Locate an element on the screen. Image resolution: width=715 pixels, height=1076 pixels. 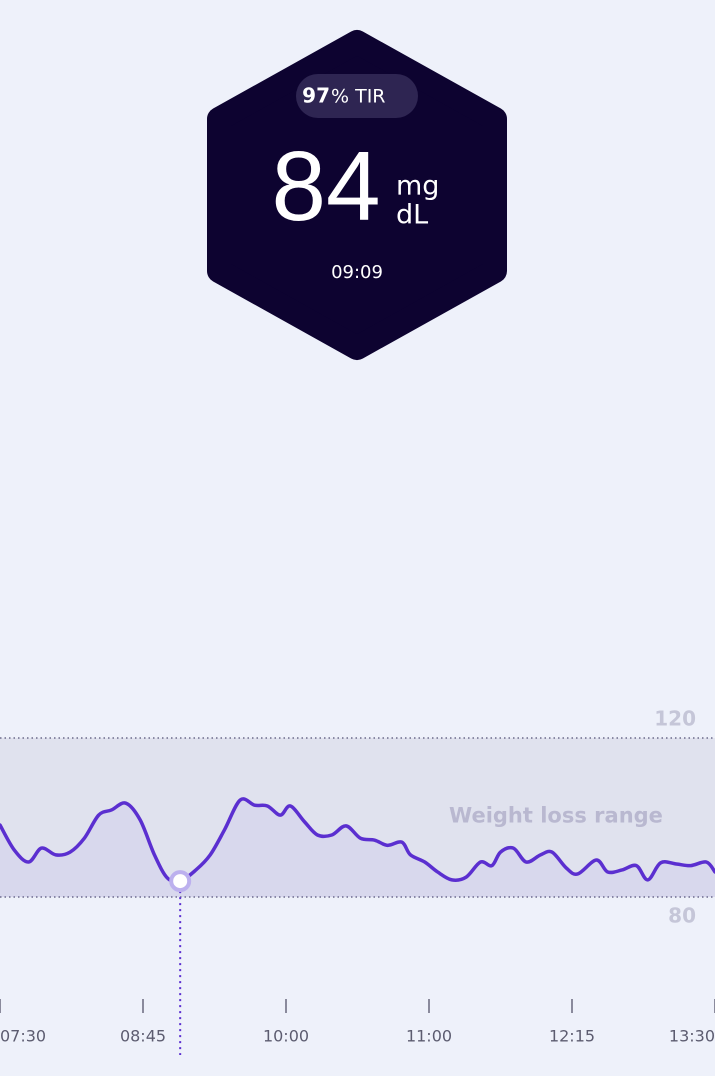
tir-value: 97 is located at coordinates (316, 96).